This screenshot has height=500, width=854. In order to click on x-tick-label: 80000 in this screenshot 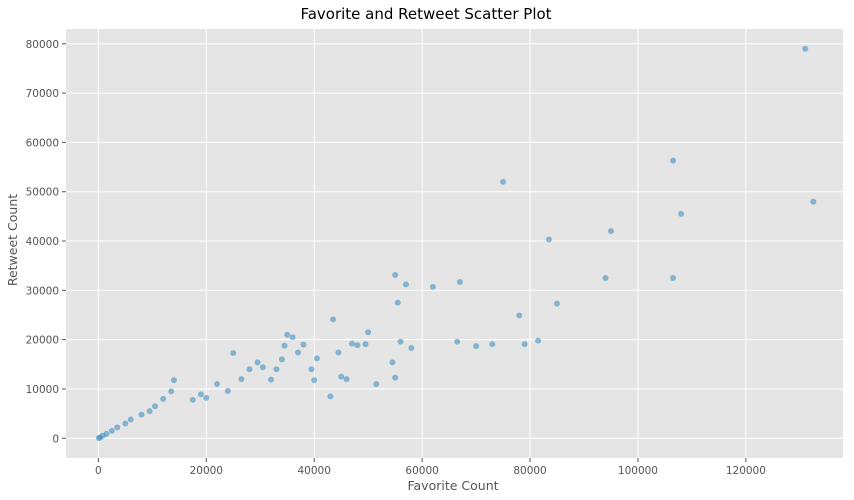, I will do `click(529, 471)`.